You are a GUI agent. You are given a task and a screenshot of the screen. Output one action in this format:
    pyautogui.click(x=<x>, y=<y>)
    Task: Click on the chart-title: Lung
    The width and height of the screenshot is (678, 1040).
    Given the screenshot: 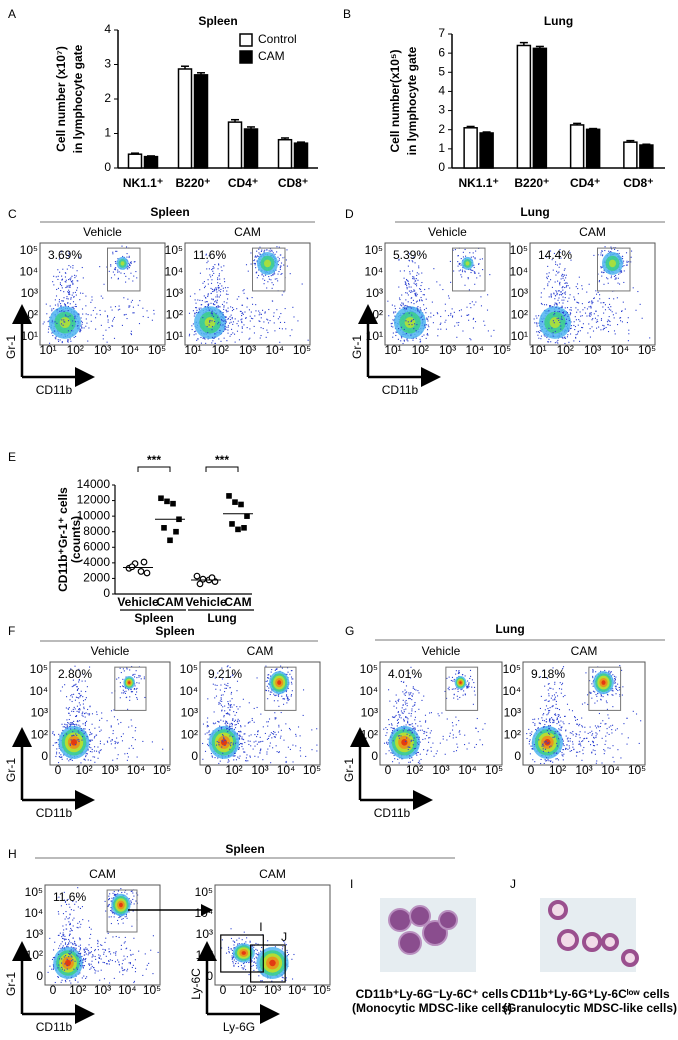 What is the action you would take?
    pyautogui.click(x=558, y=21)
    